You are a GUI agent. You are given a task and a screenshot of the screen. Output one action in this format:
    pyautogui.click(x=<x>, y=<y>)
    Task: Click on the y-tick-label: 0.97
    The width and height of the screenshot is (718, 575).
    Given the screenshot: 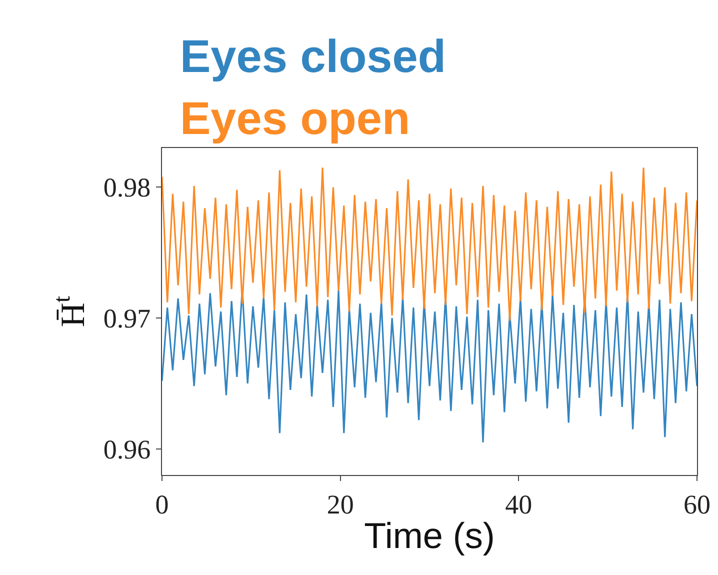 What is the action you would take?
    pyautogui.click(x=127, y=318)
    